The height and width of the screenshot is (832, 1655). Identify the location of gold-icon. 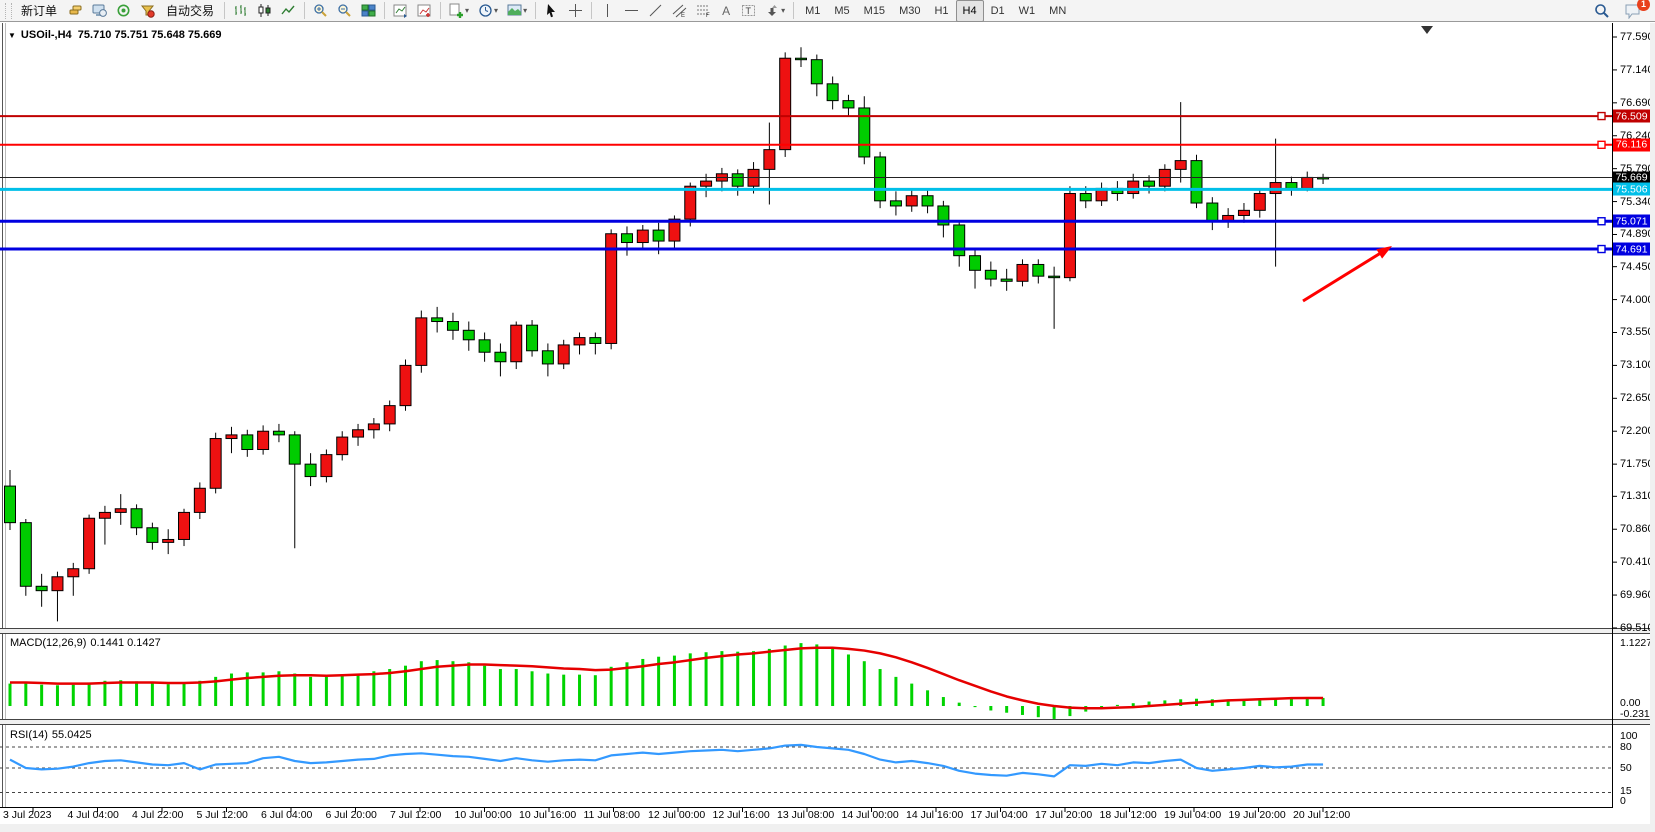
(75, 11).